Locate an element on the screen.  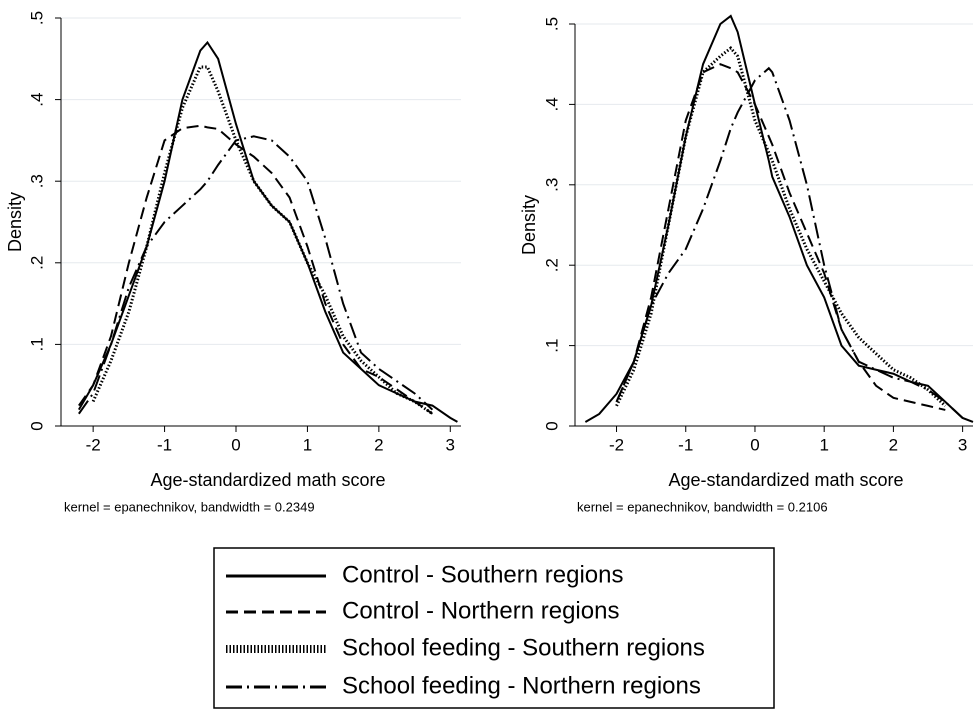
legend-label: Control - Northern regions is located at coordinates (480, 610).